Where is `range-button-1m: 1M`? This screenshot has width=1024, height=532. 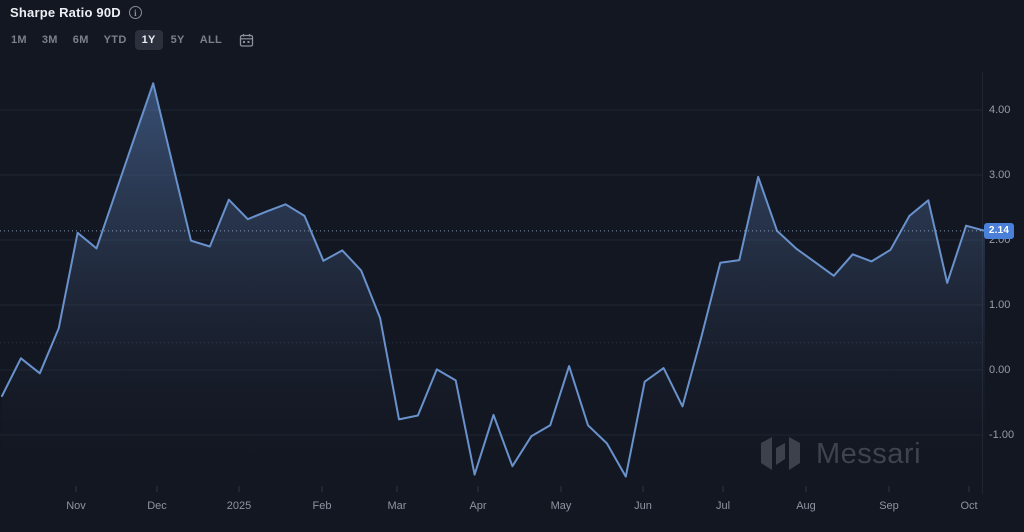
range-button-1m: 1M is located at coordinates (19, 40).